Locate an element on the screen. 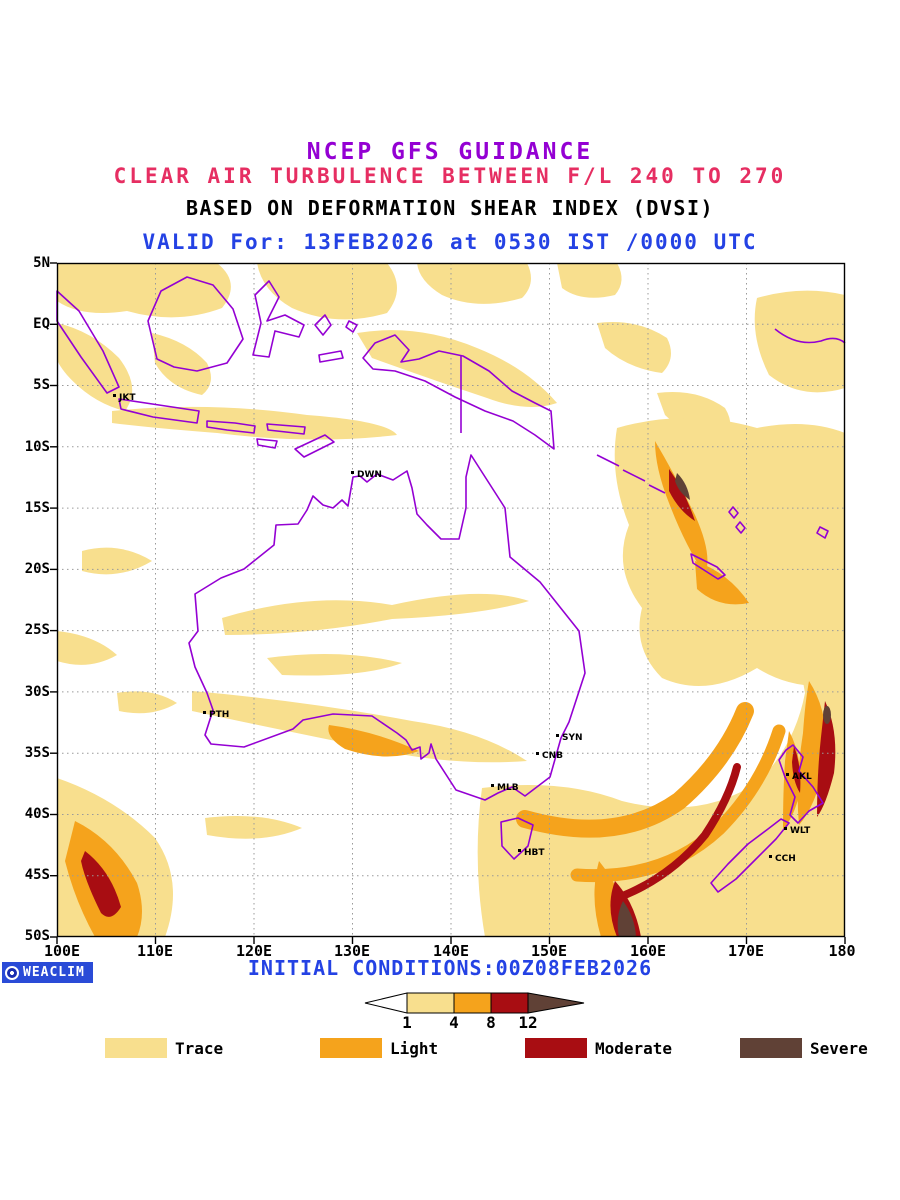 The image size is (900, 1200). lon-tick-170e: 170E is located at coordinates (746, 951).